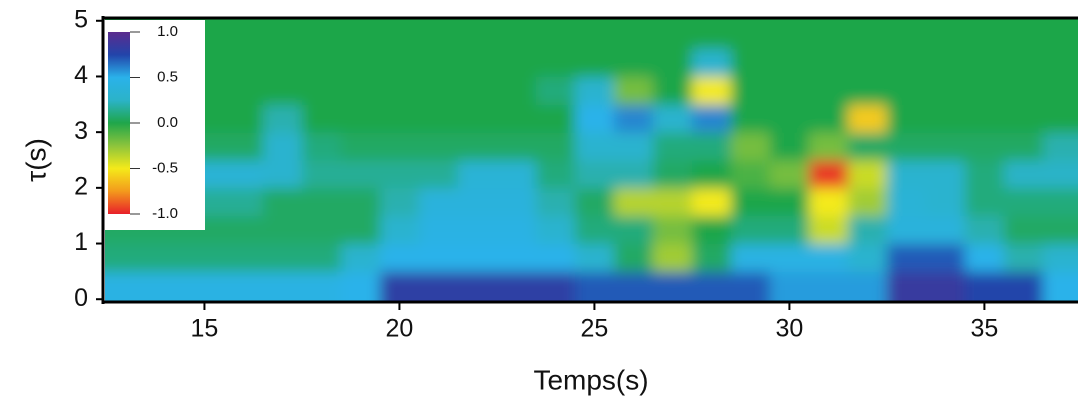  Describe the element at coordinates (81, 131) in the screenshot. I see `y-tick-label: 3` at that location.